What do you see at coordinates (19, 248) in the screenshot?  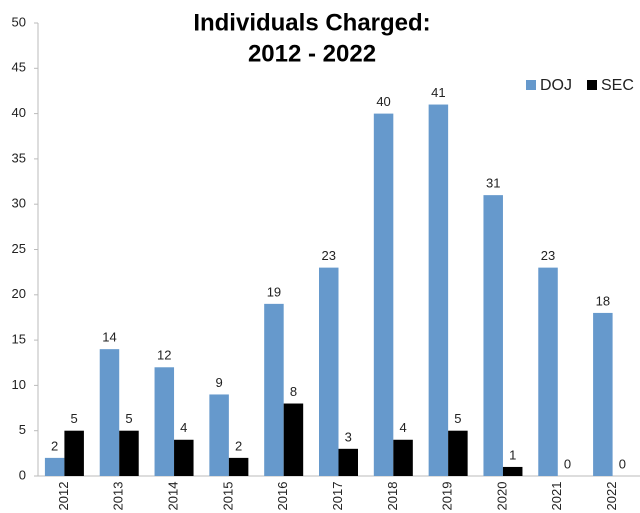 I see `y-tick-label: 25` at bounding box center [19, 248].